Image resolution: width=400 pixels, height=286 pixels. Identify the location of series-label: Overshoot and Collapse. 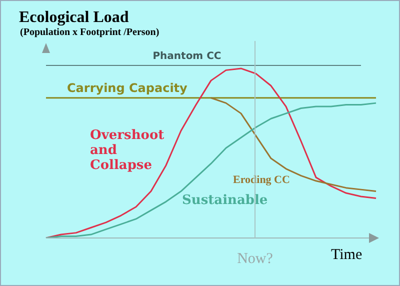
(127, 150).